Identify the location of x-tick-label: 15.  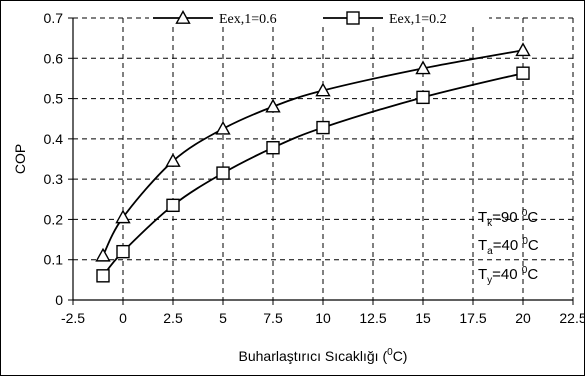
(423, 318).